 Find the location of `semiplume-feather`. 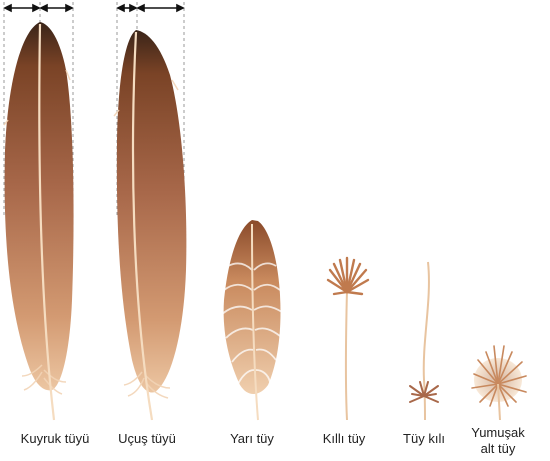

semiplume-feather is located at coordinates (252, 320).